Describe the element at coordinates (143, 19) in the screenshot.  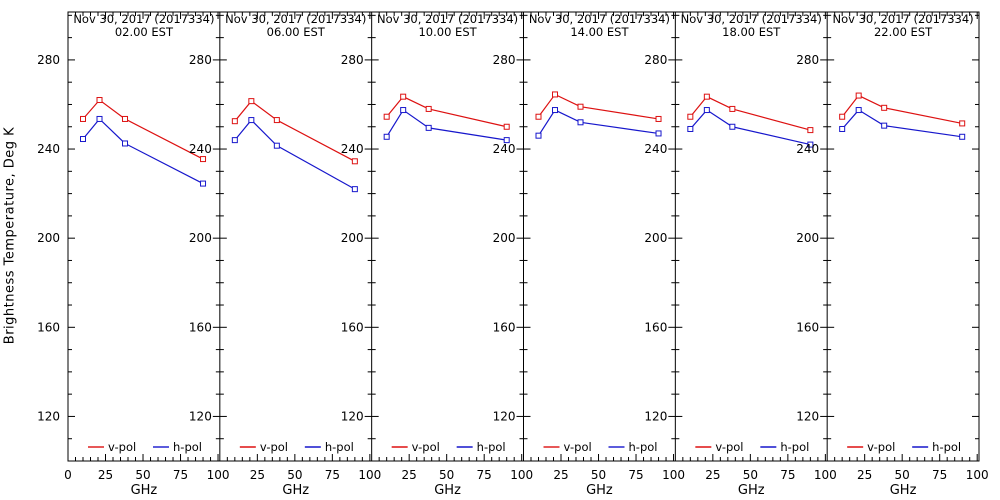
I see `panel-title-date: Nov 30, 2017 (2017334)` at that location.